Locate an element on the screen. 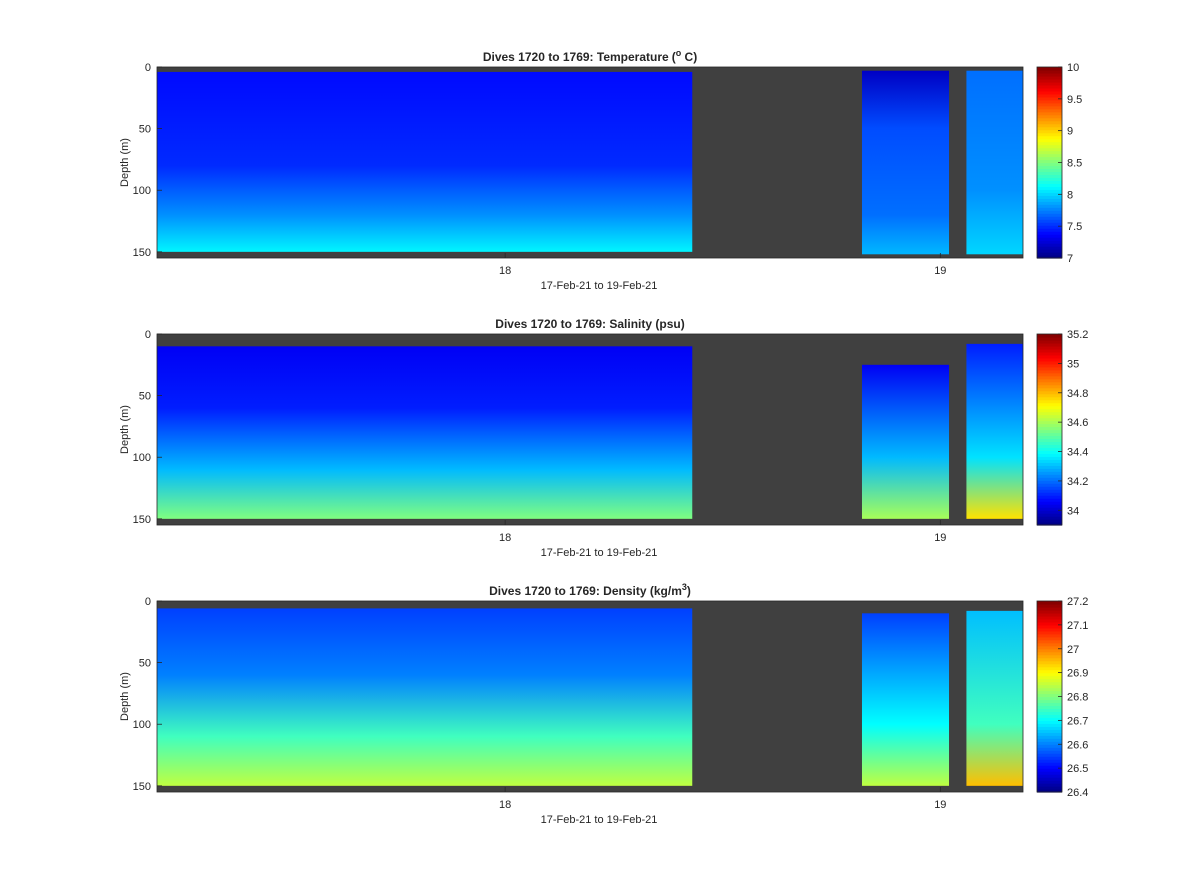 The width and height of the screenshot is (1200, 892). colorbar: 34 34.2 34.4 34.6 34.8 35 35.2 is located at coordinates (1062, 427).